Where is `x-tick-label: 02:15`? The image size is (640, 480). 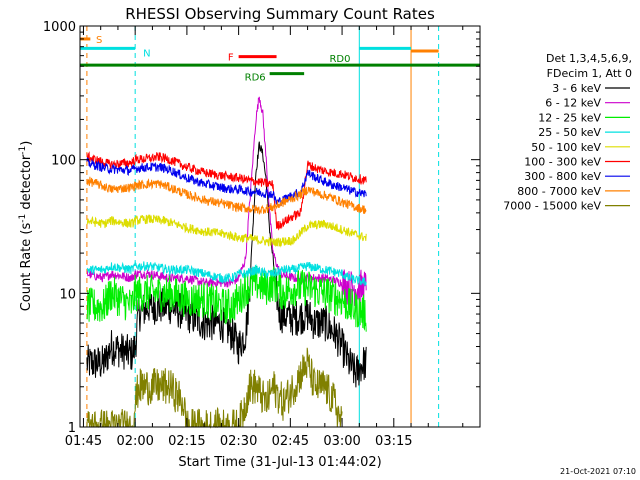 x-tick-label: 02:15 is located at coordinates (186, 441).